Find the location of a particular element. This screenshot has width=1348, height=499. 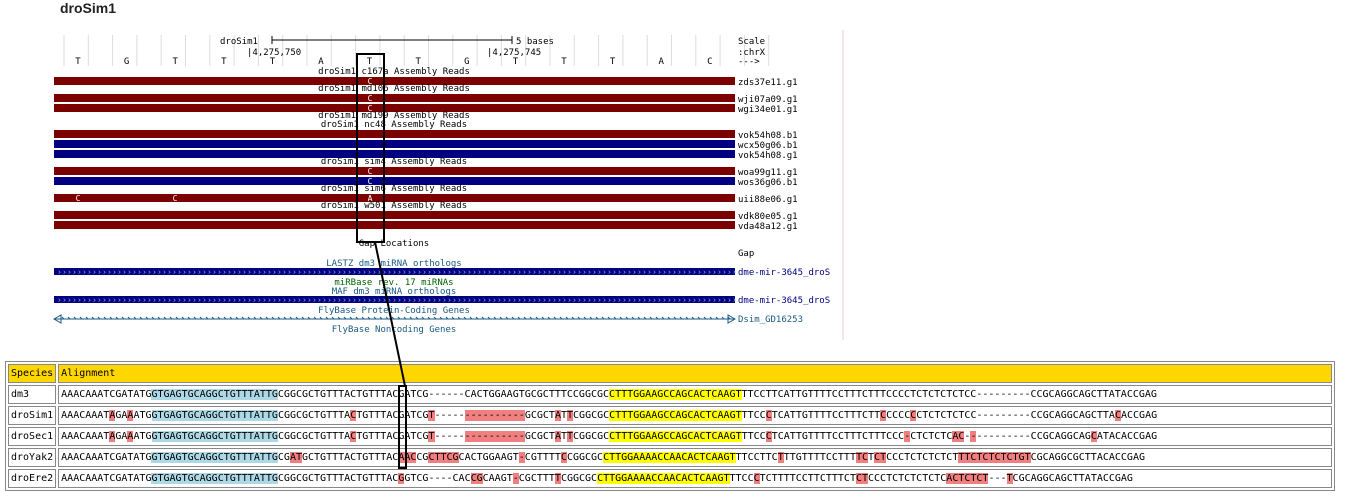

mismatch-highlight: CTTCG is located at coordinates (443, 457).